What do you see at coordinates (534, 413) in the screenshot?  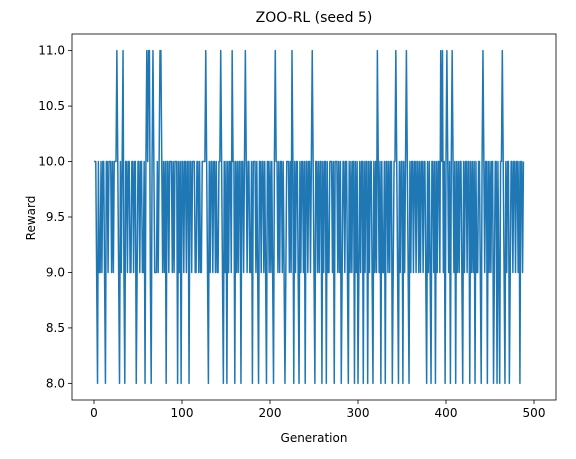 I see `x-tick-label: 500` at bounding box center [534, 413].